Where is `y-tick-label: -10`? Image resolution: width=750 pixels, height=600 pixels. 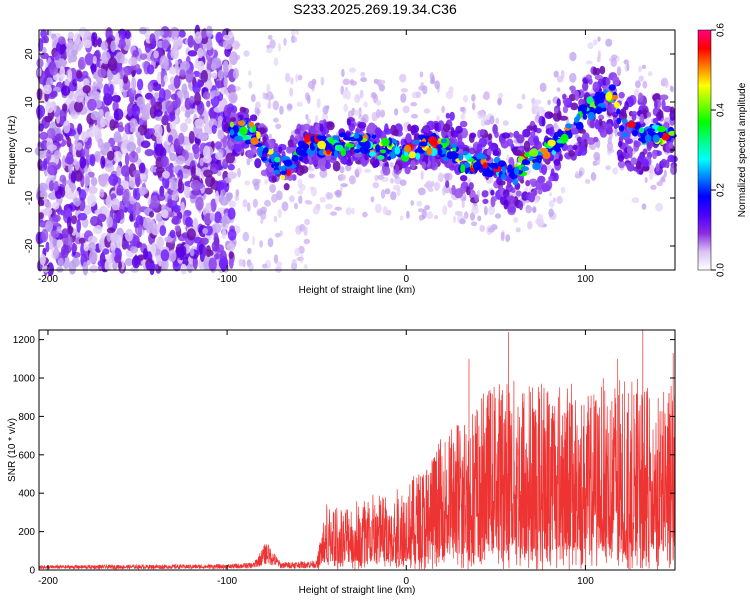
y-tick-label: -10 is located at coordinates (29, 197).